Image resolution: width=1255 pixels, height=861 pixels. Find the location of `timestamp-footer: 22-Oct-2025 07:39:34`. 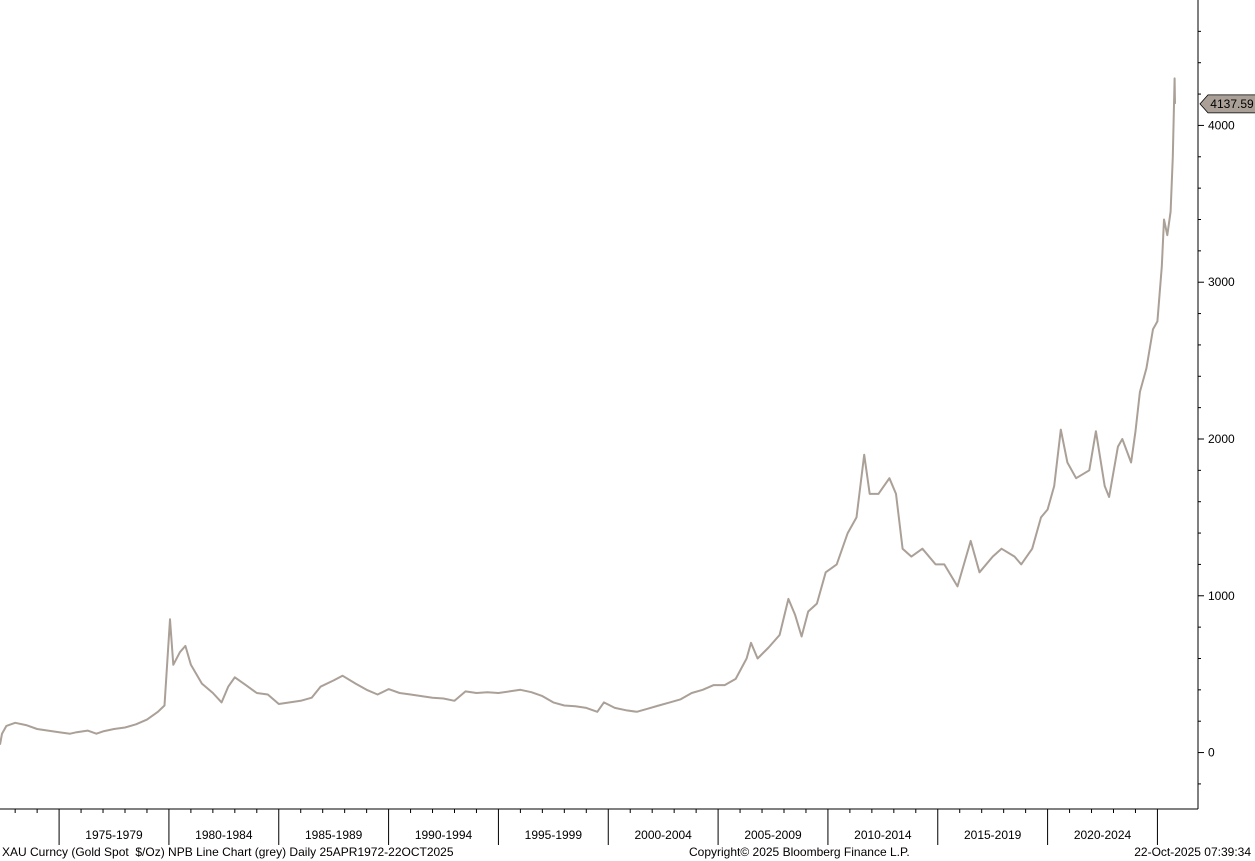

timestamp-footer: 22-Oct-2025 07:39:34 is located at coordinates (1192, 852).